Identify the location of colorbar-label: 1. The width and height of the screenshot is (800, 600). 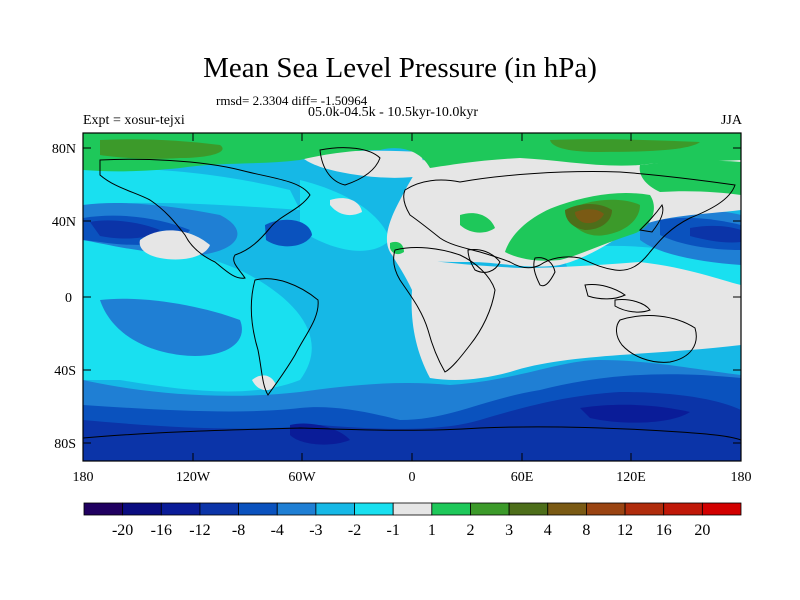
(432, 530).